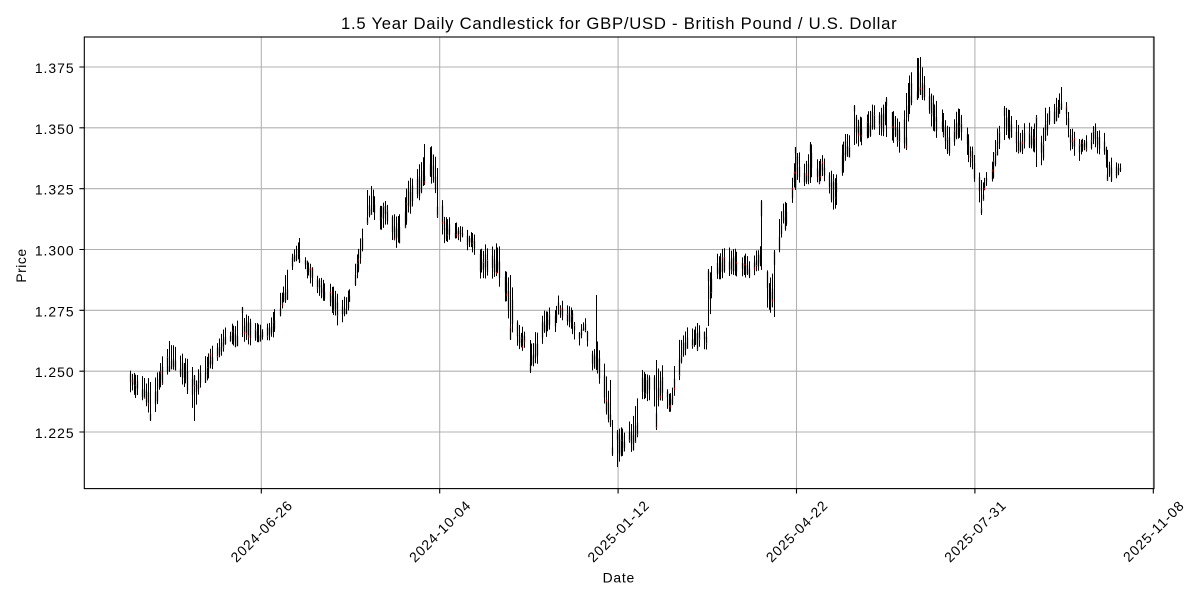 The width and height of the screenshot is (1200, 600). What do you see at coordinates (55, 433) in the screenshot?
I see `svg-text: 1.225` at bounding box center [55, 433].